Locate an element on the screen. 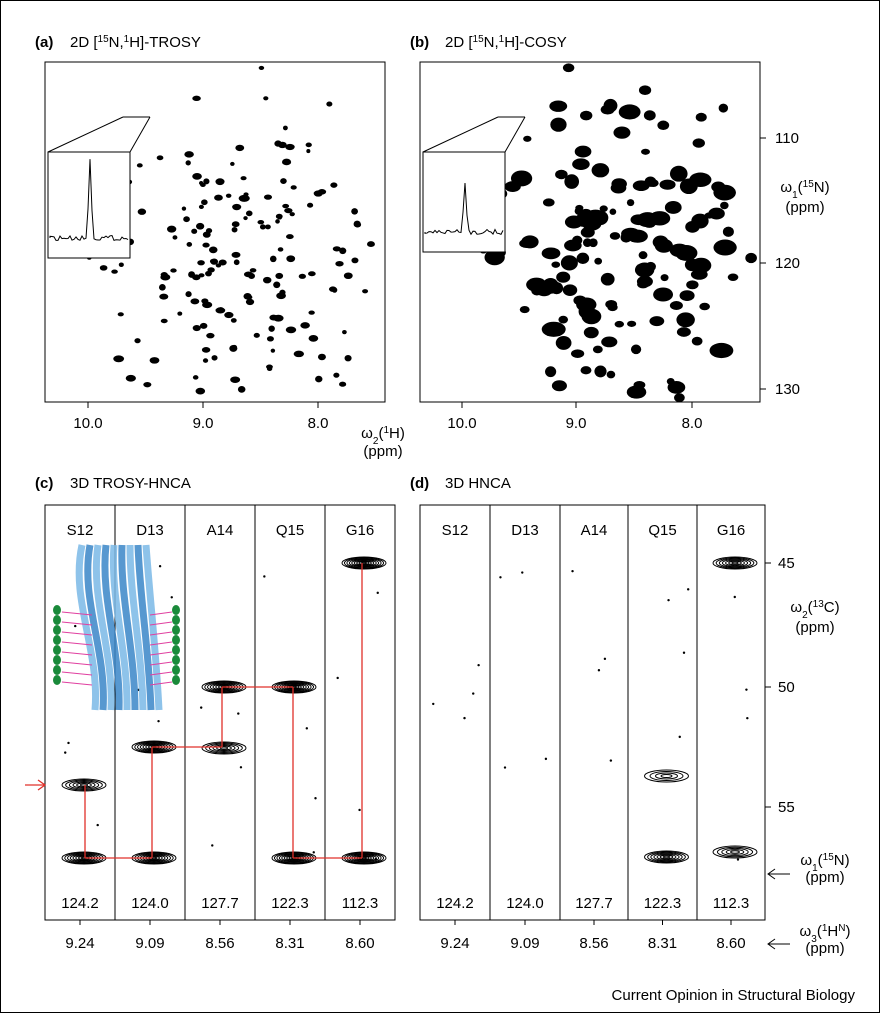 This screenshot has height=1013, width=880. strip-n15: 127.7 is located at coordinates (220, 903).